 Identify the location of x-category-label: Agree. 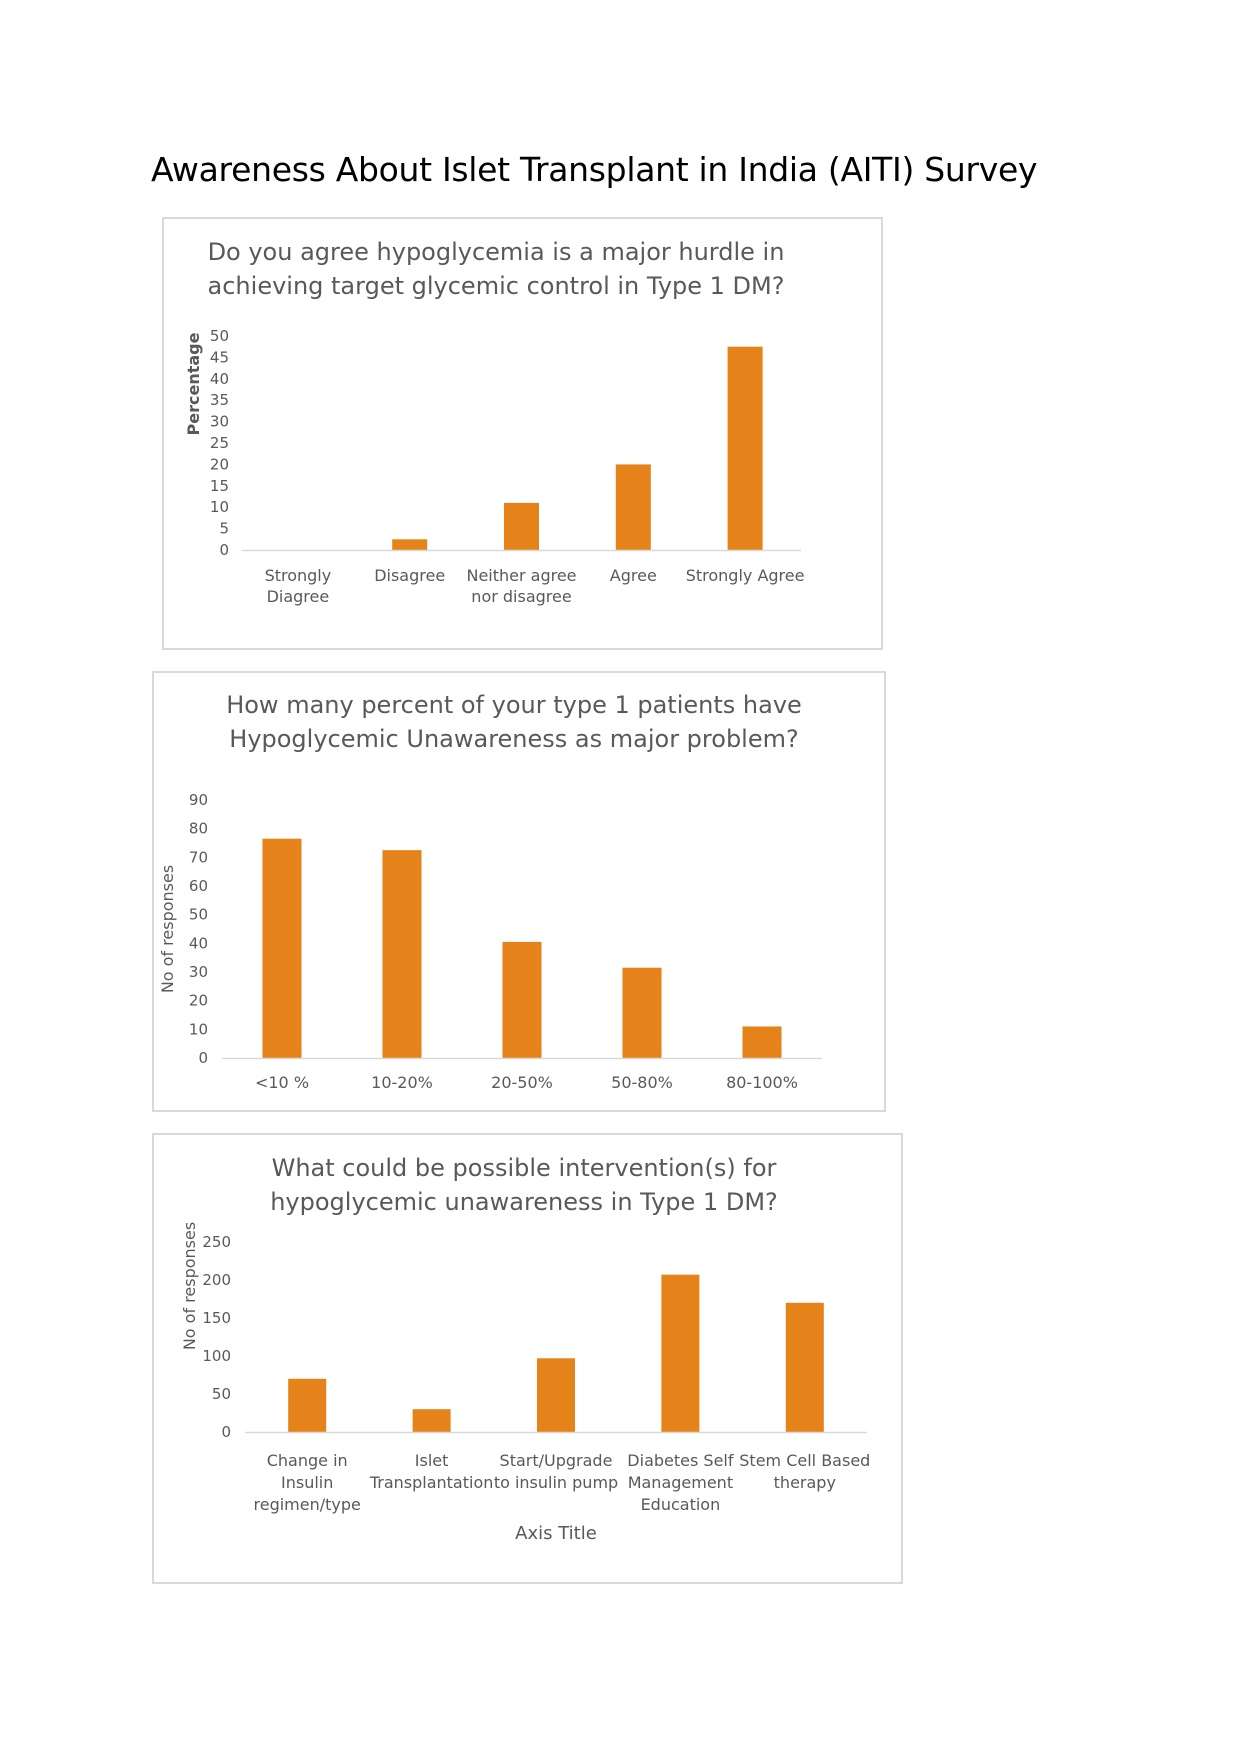
(633, 575).